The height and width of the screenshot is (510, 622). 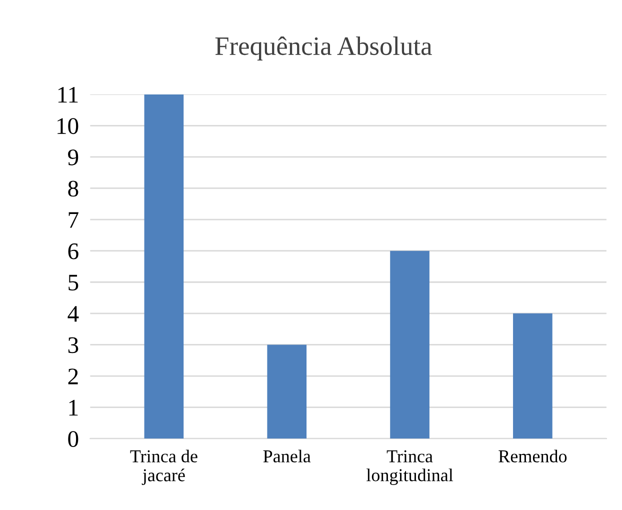 What do you see at coordinates (73, 408) in the screenshot?
I see `y-tick-label: 1` at bounding box center [73, 408].